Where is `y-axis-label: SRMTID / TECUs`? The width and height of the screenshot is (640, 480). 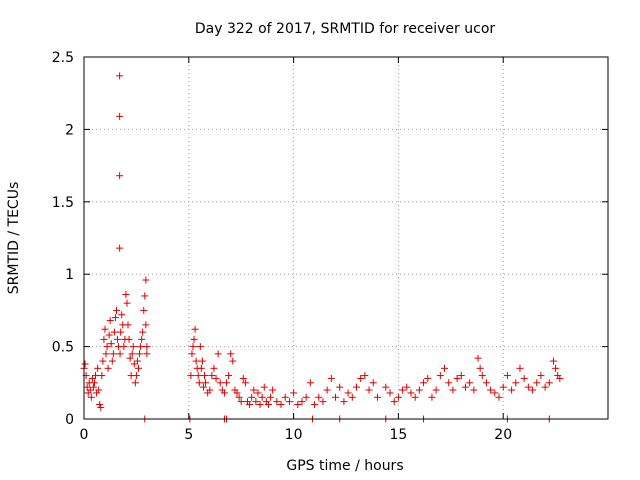
y-axis-label: SRMTID / TECUs is located at coordinates (14, 238).